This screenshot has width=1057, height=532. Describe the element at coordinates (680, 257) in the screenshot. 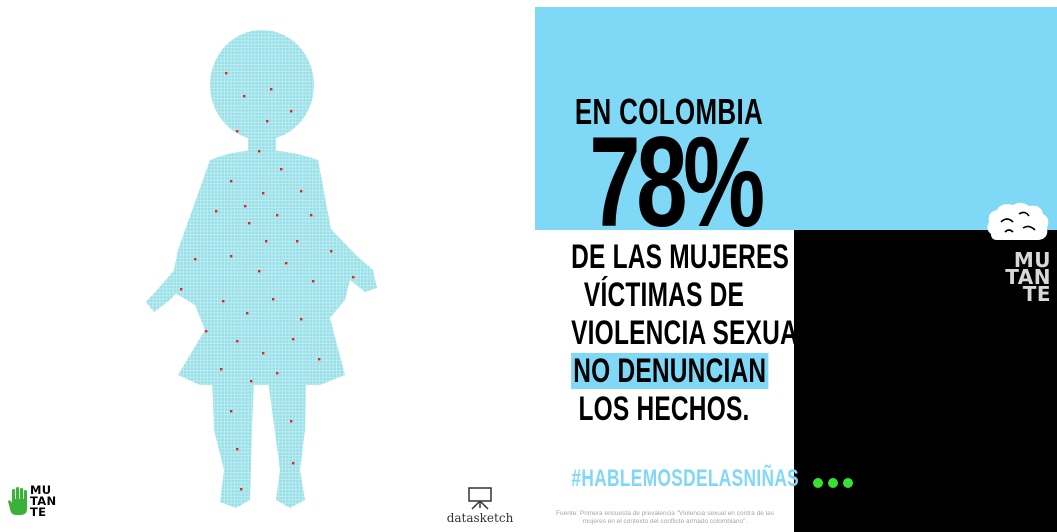

I see `statement-line: DE LAS MUJERES` at that location.